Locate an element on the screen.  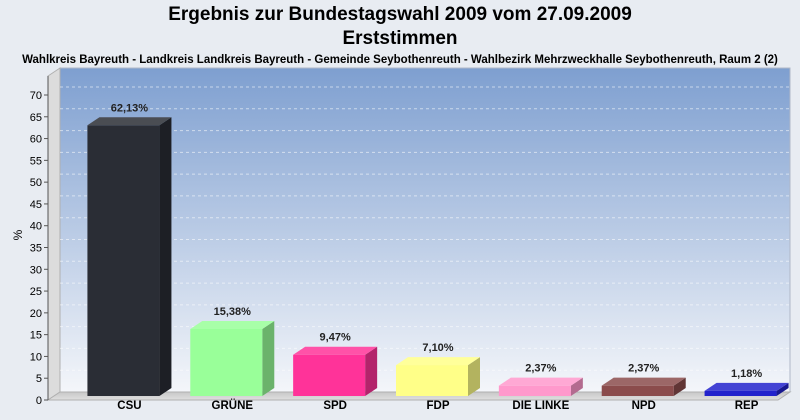
y-tick-label: 55 is located at coordinates (36, 161).